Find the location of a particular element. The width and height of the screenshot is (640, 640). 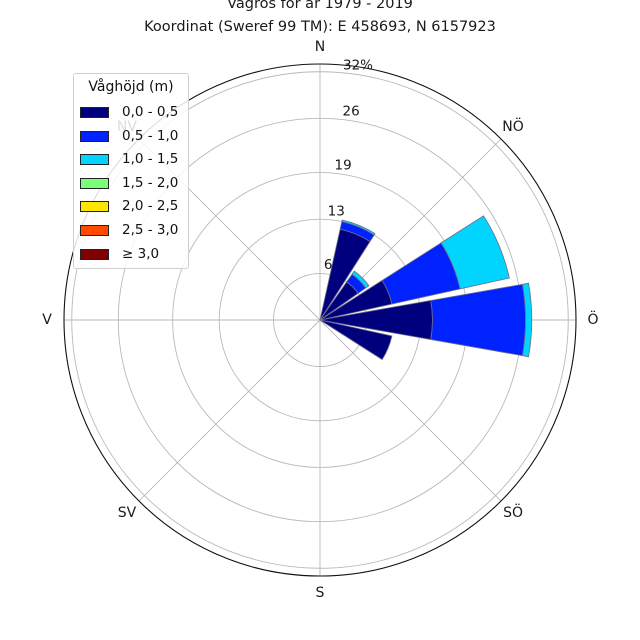

direction-label: Ö is located at coordinates (592, 319).